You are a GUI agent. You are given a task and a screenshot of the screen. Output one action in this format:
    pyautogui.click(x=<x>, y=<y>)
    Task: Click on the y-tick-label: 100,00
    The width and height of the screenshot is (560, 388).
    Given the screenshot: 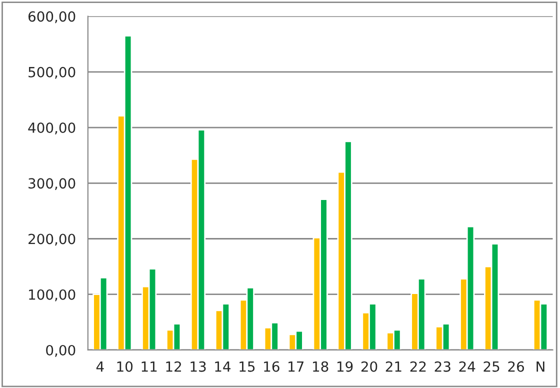 What is the action you would take?
    pyautogui.click(x=52, y=295)
    